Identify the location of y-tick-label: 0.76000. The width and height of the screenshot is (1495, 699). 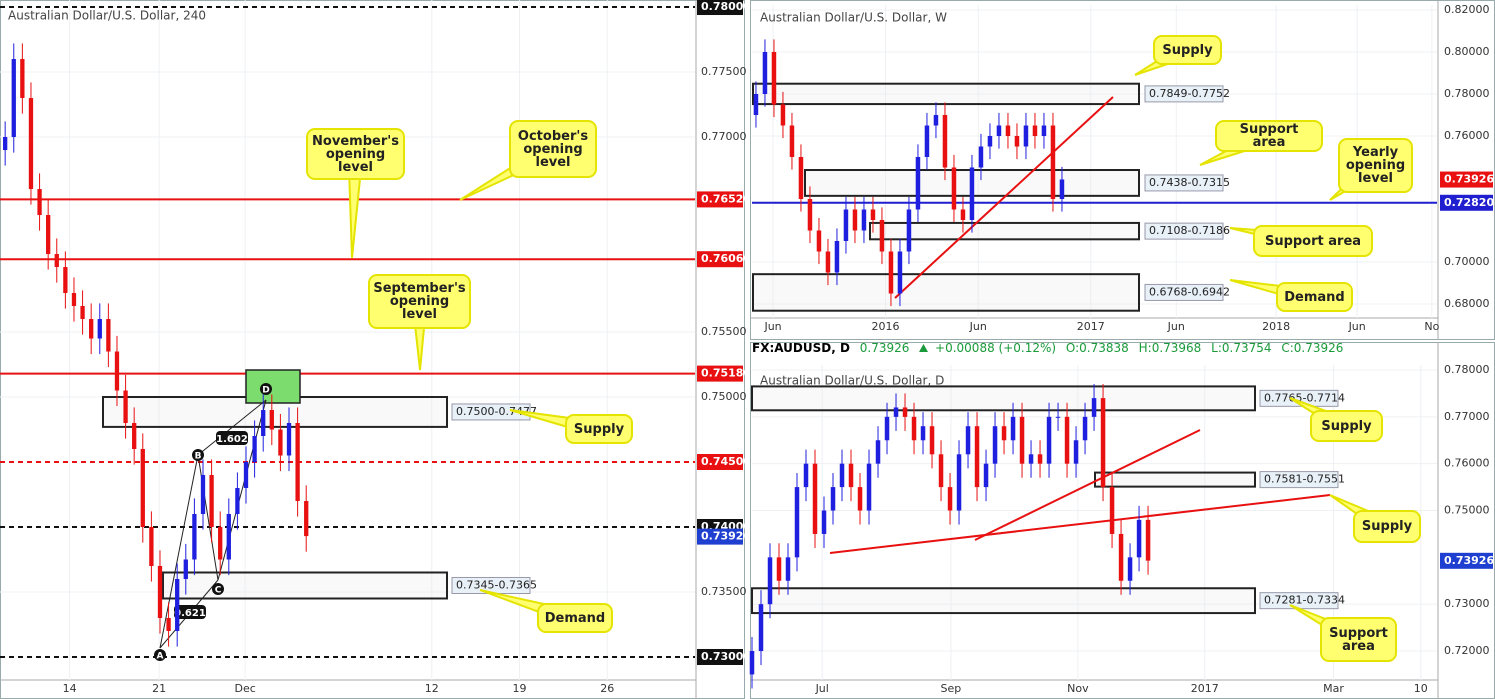
(1467, 135).